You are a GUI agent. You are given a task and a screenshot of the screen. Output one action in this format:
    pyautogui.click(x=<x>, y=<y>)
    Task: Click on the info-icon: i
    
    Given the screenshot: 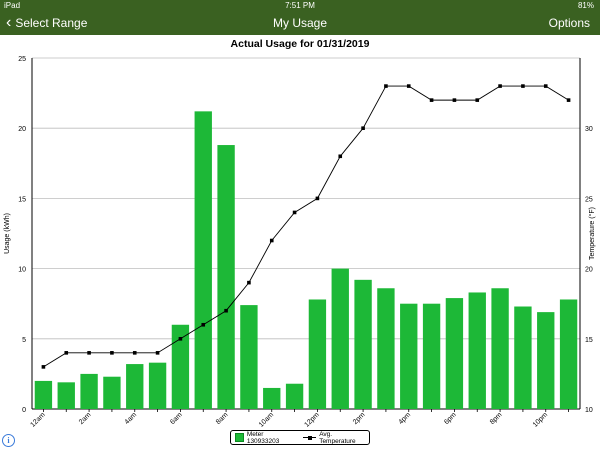 What is the action you would take?
    pyautogui.click(x=8, y=440)
    